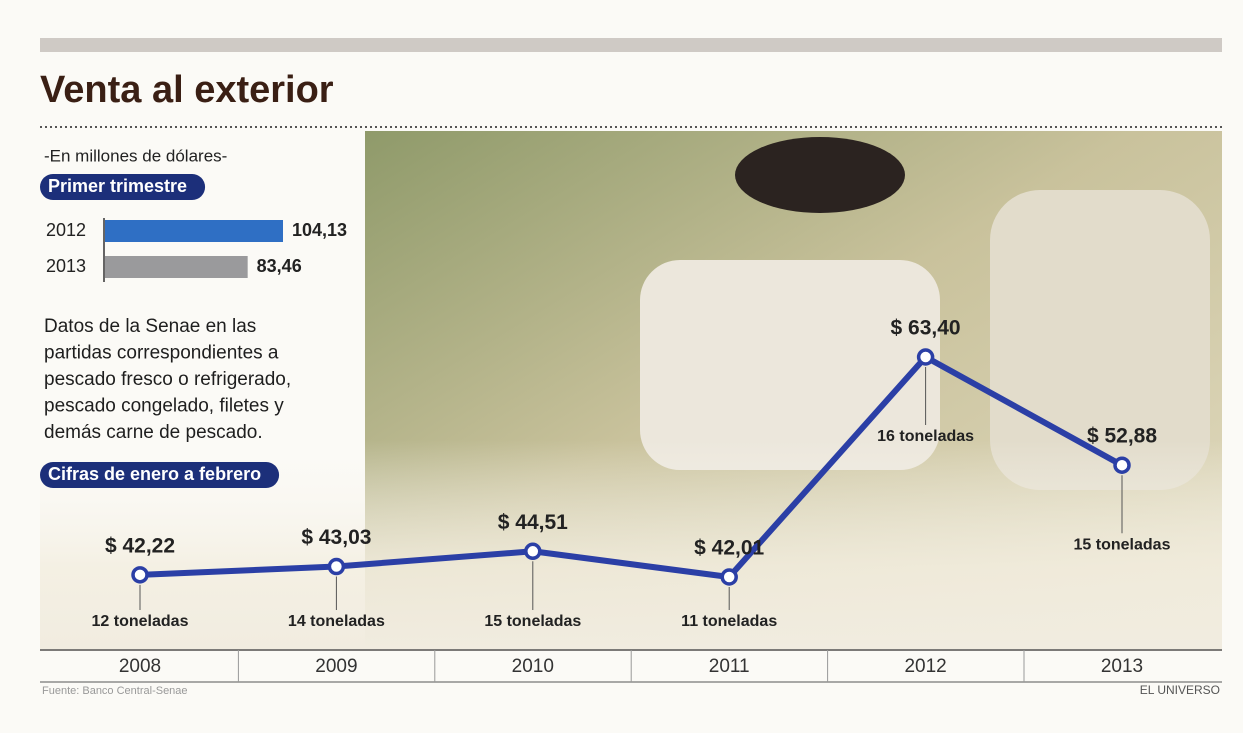  What do you see at coordinates (140, 666) in the screenshot?
I see `x-tick-label: 2008` at bounding box center [140, 666].